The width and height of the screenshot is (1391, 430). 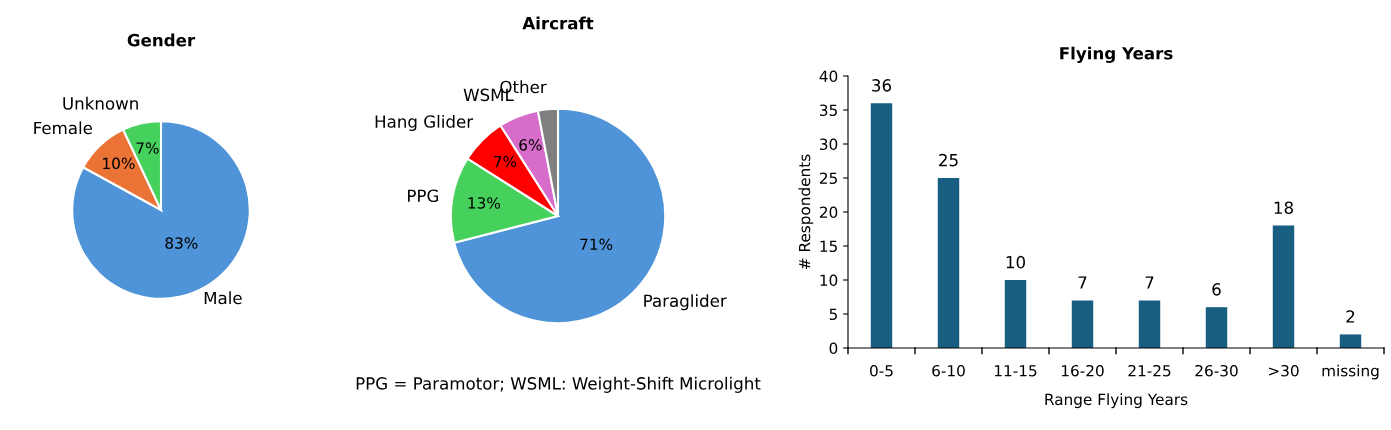 What do you see at coordinates (833, 348) in the screenshot?
I see `y-tick-label: 0` at bounding box center [833, 348].